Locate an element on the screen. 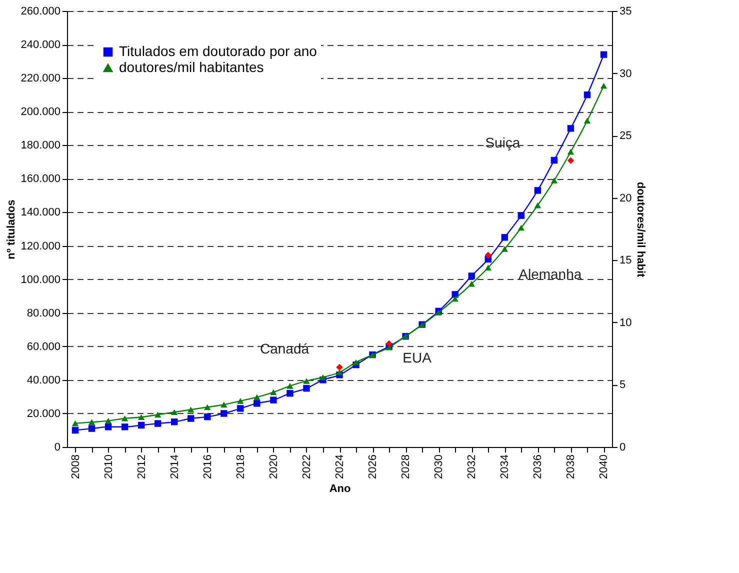 The width and height of the screenshot is (739, 573). y-tick-label: 140.000 is located at coordinates (40, 212).